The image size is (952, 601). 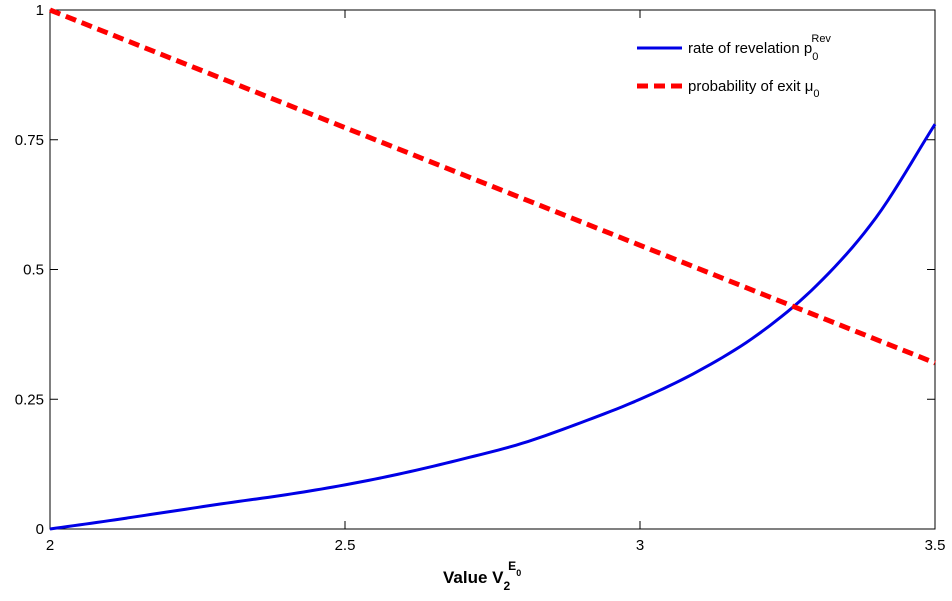 I want to click on legend-label-revelation-sup: Rev, so click(x=821, y=39).